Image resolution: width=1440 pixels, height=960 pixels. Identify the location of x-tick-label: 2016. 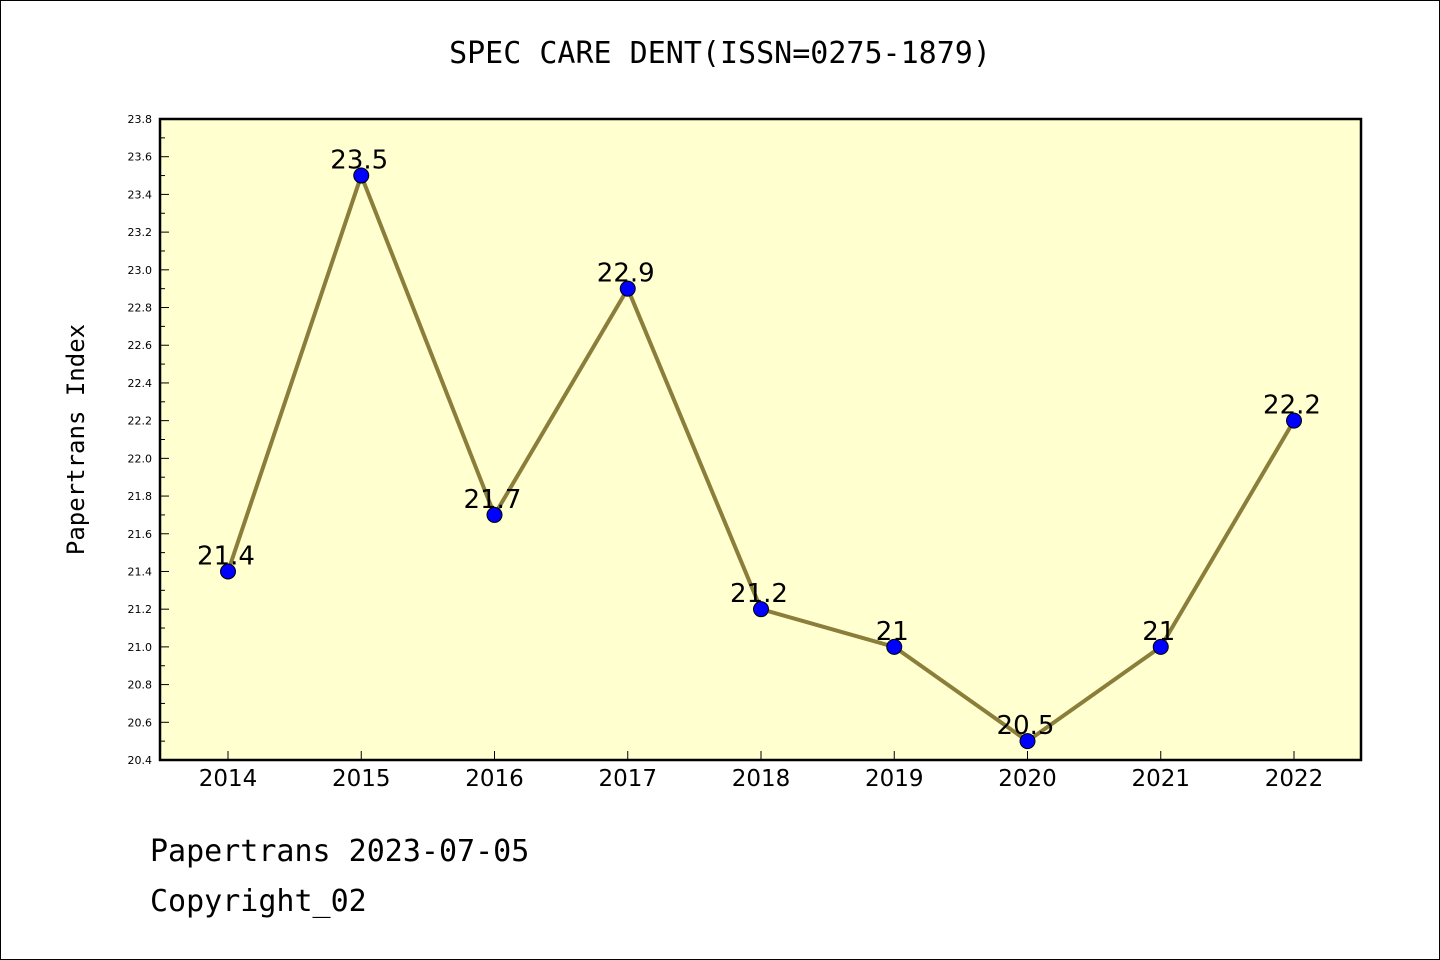
(494, 779).